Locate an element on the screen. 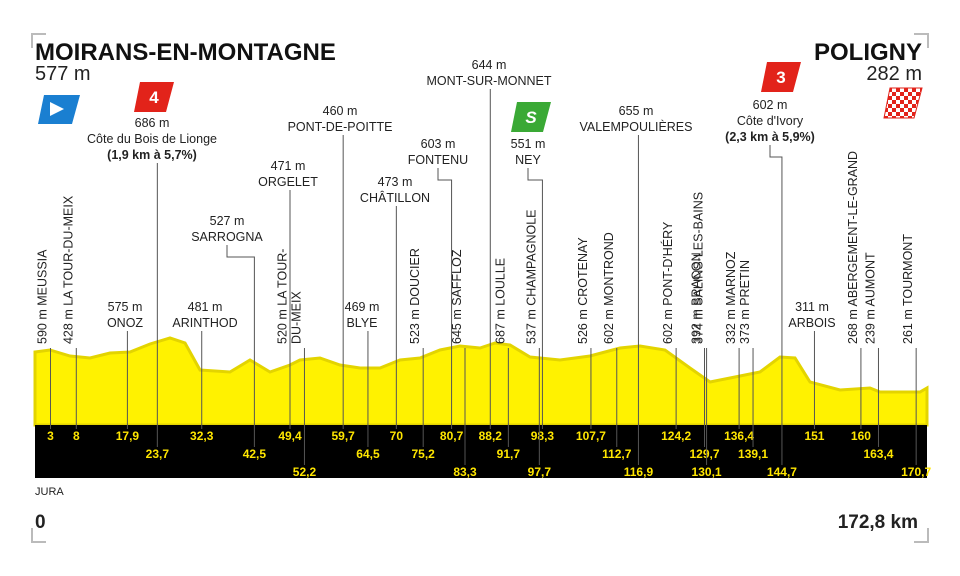  waypoint-label: (1,9 km à 5,7%) is located at coordinates (152, 155).